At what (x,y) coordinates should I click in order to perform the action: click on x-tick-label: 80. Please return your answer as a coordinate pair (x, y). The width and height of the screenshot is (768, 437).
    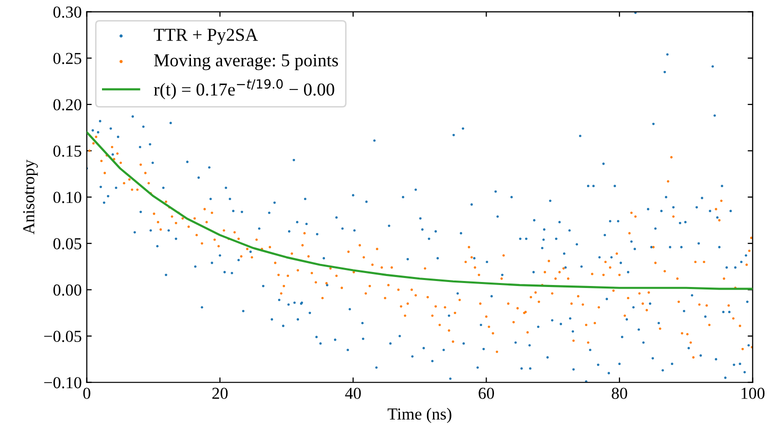
    Looking at the image, I should click on (620, 393).